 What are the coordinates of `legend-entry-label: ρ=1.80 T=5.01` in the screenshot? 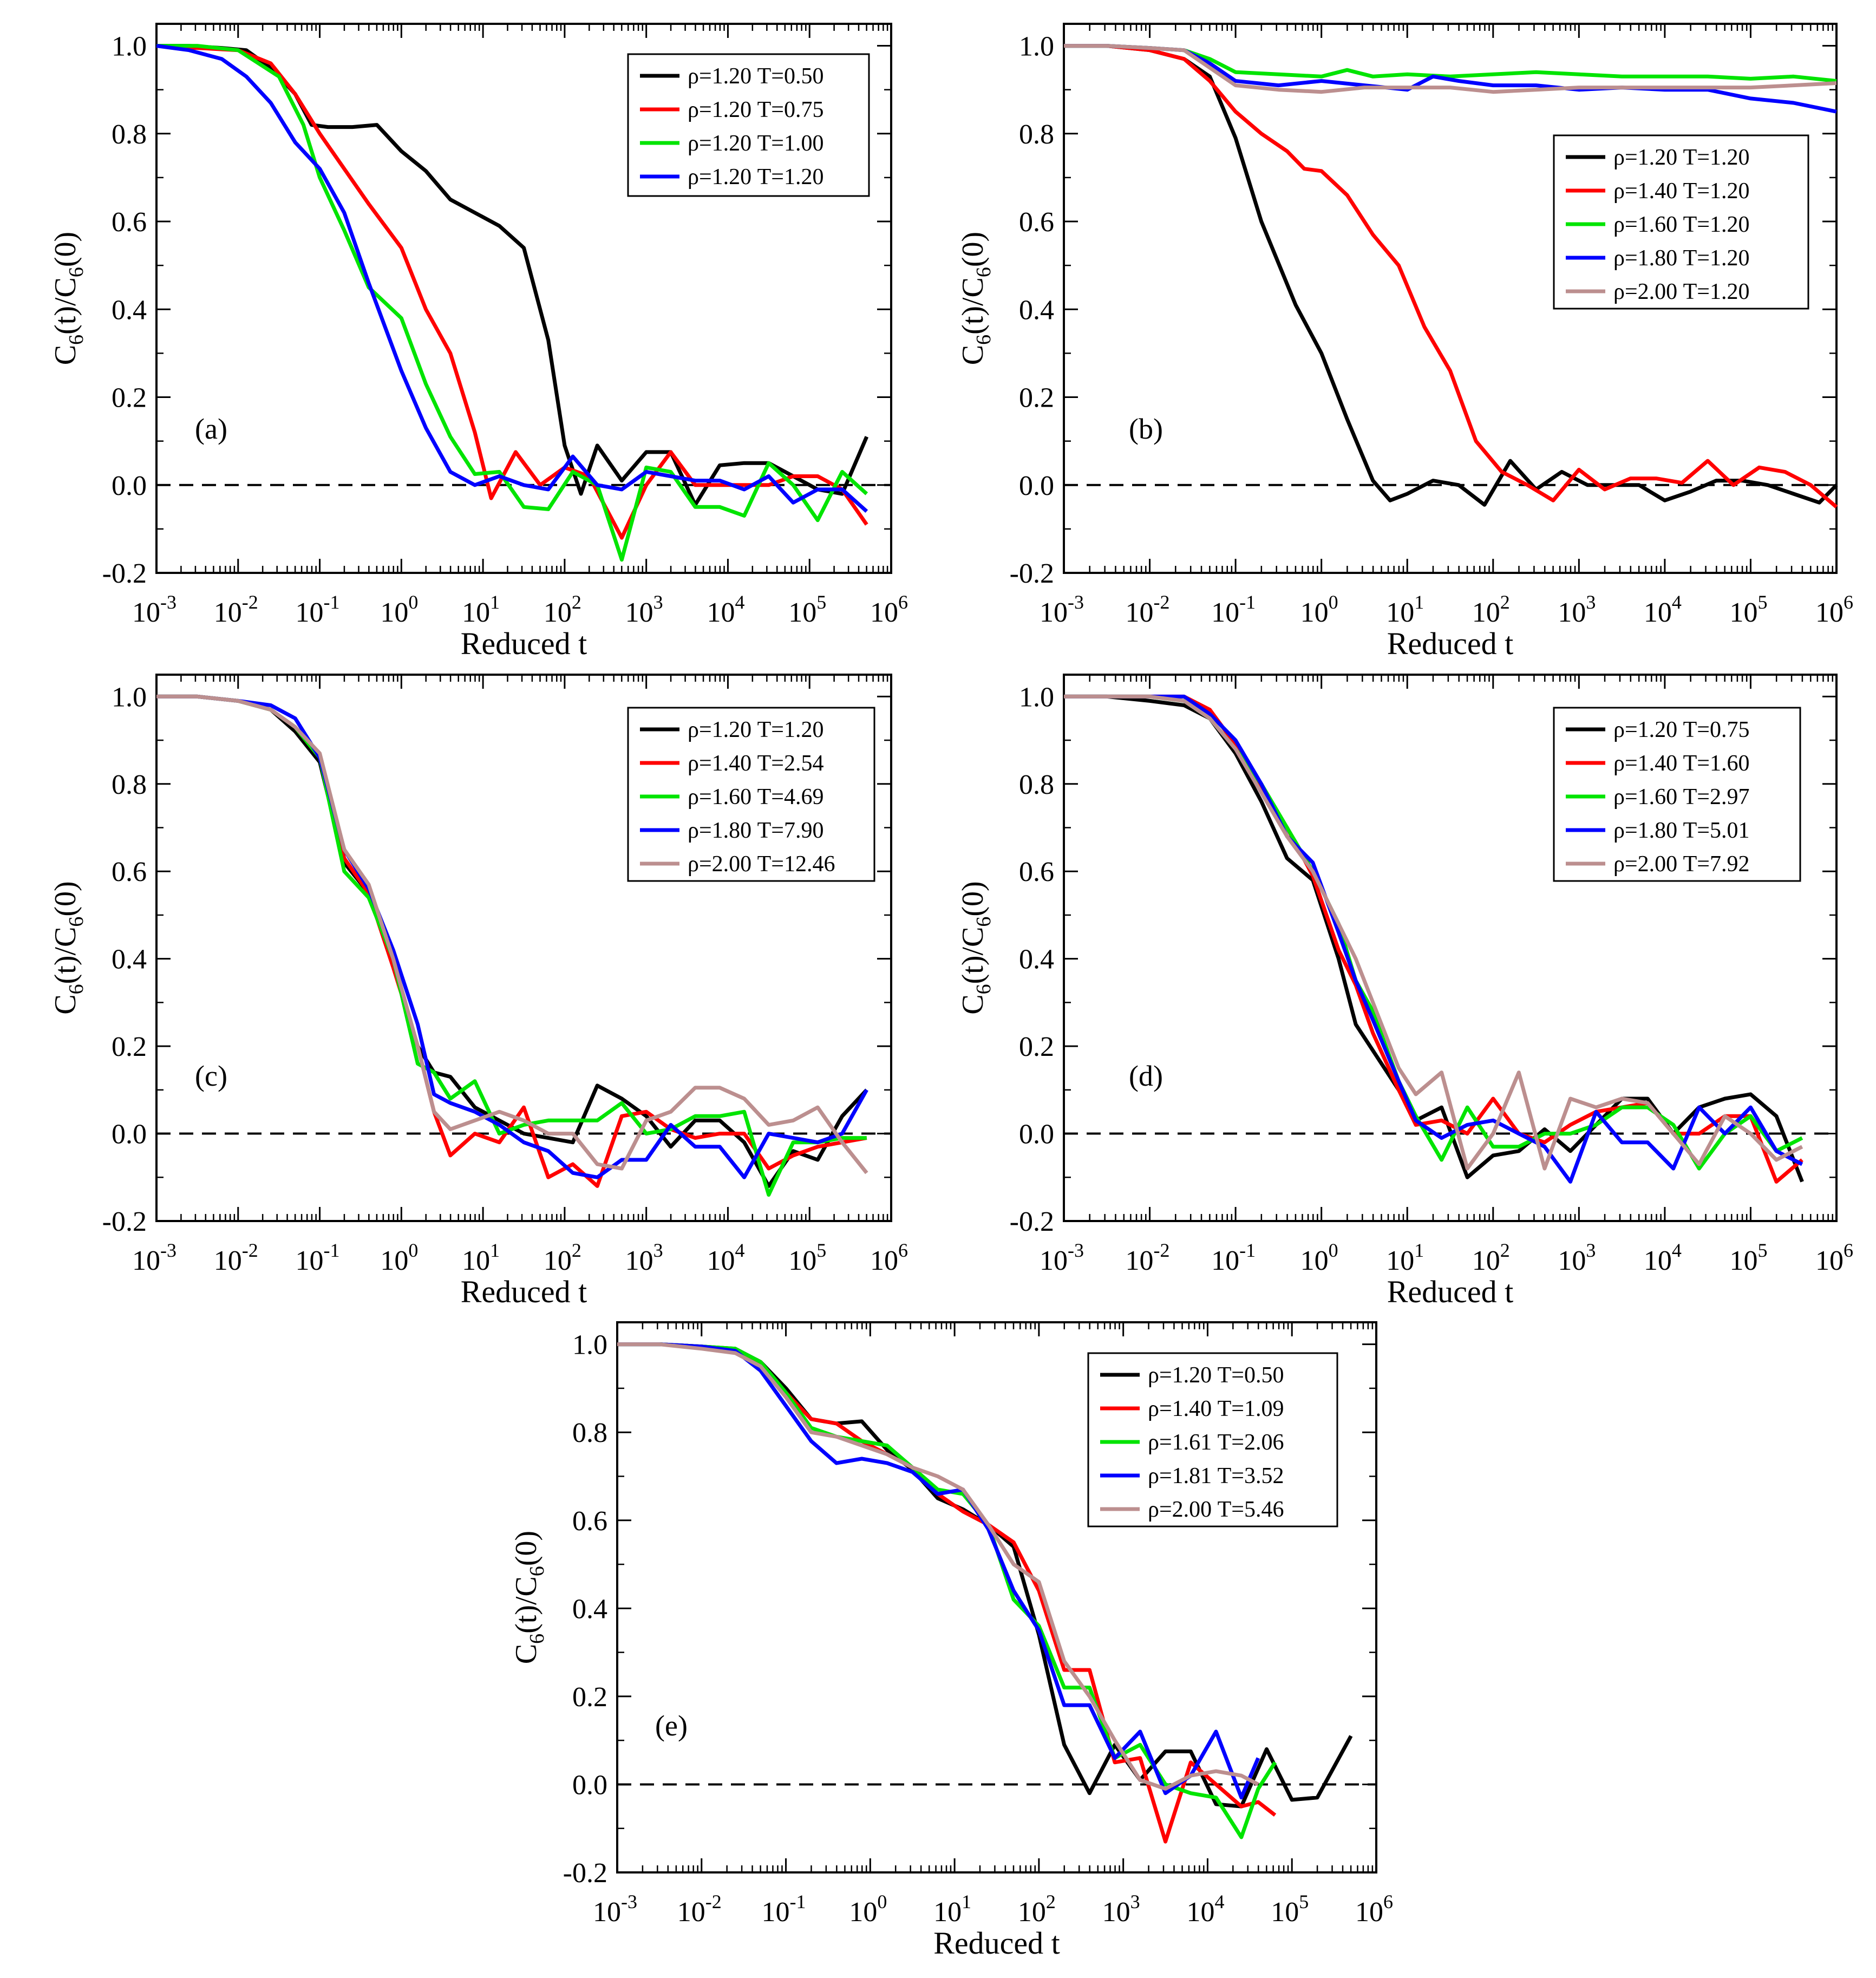 It's located at (1681, 830).